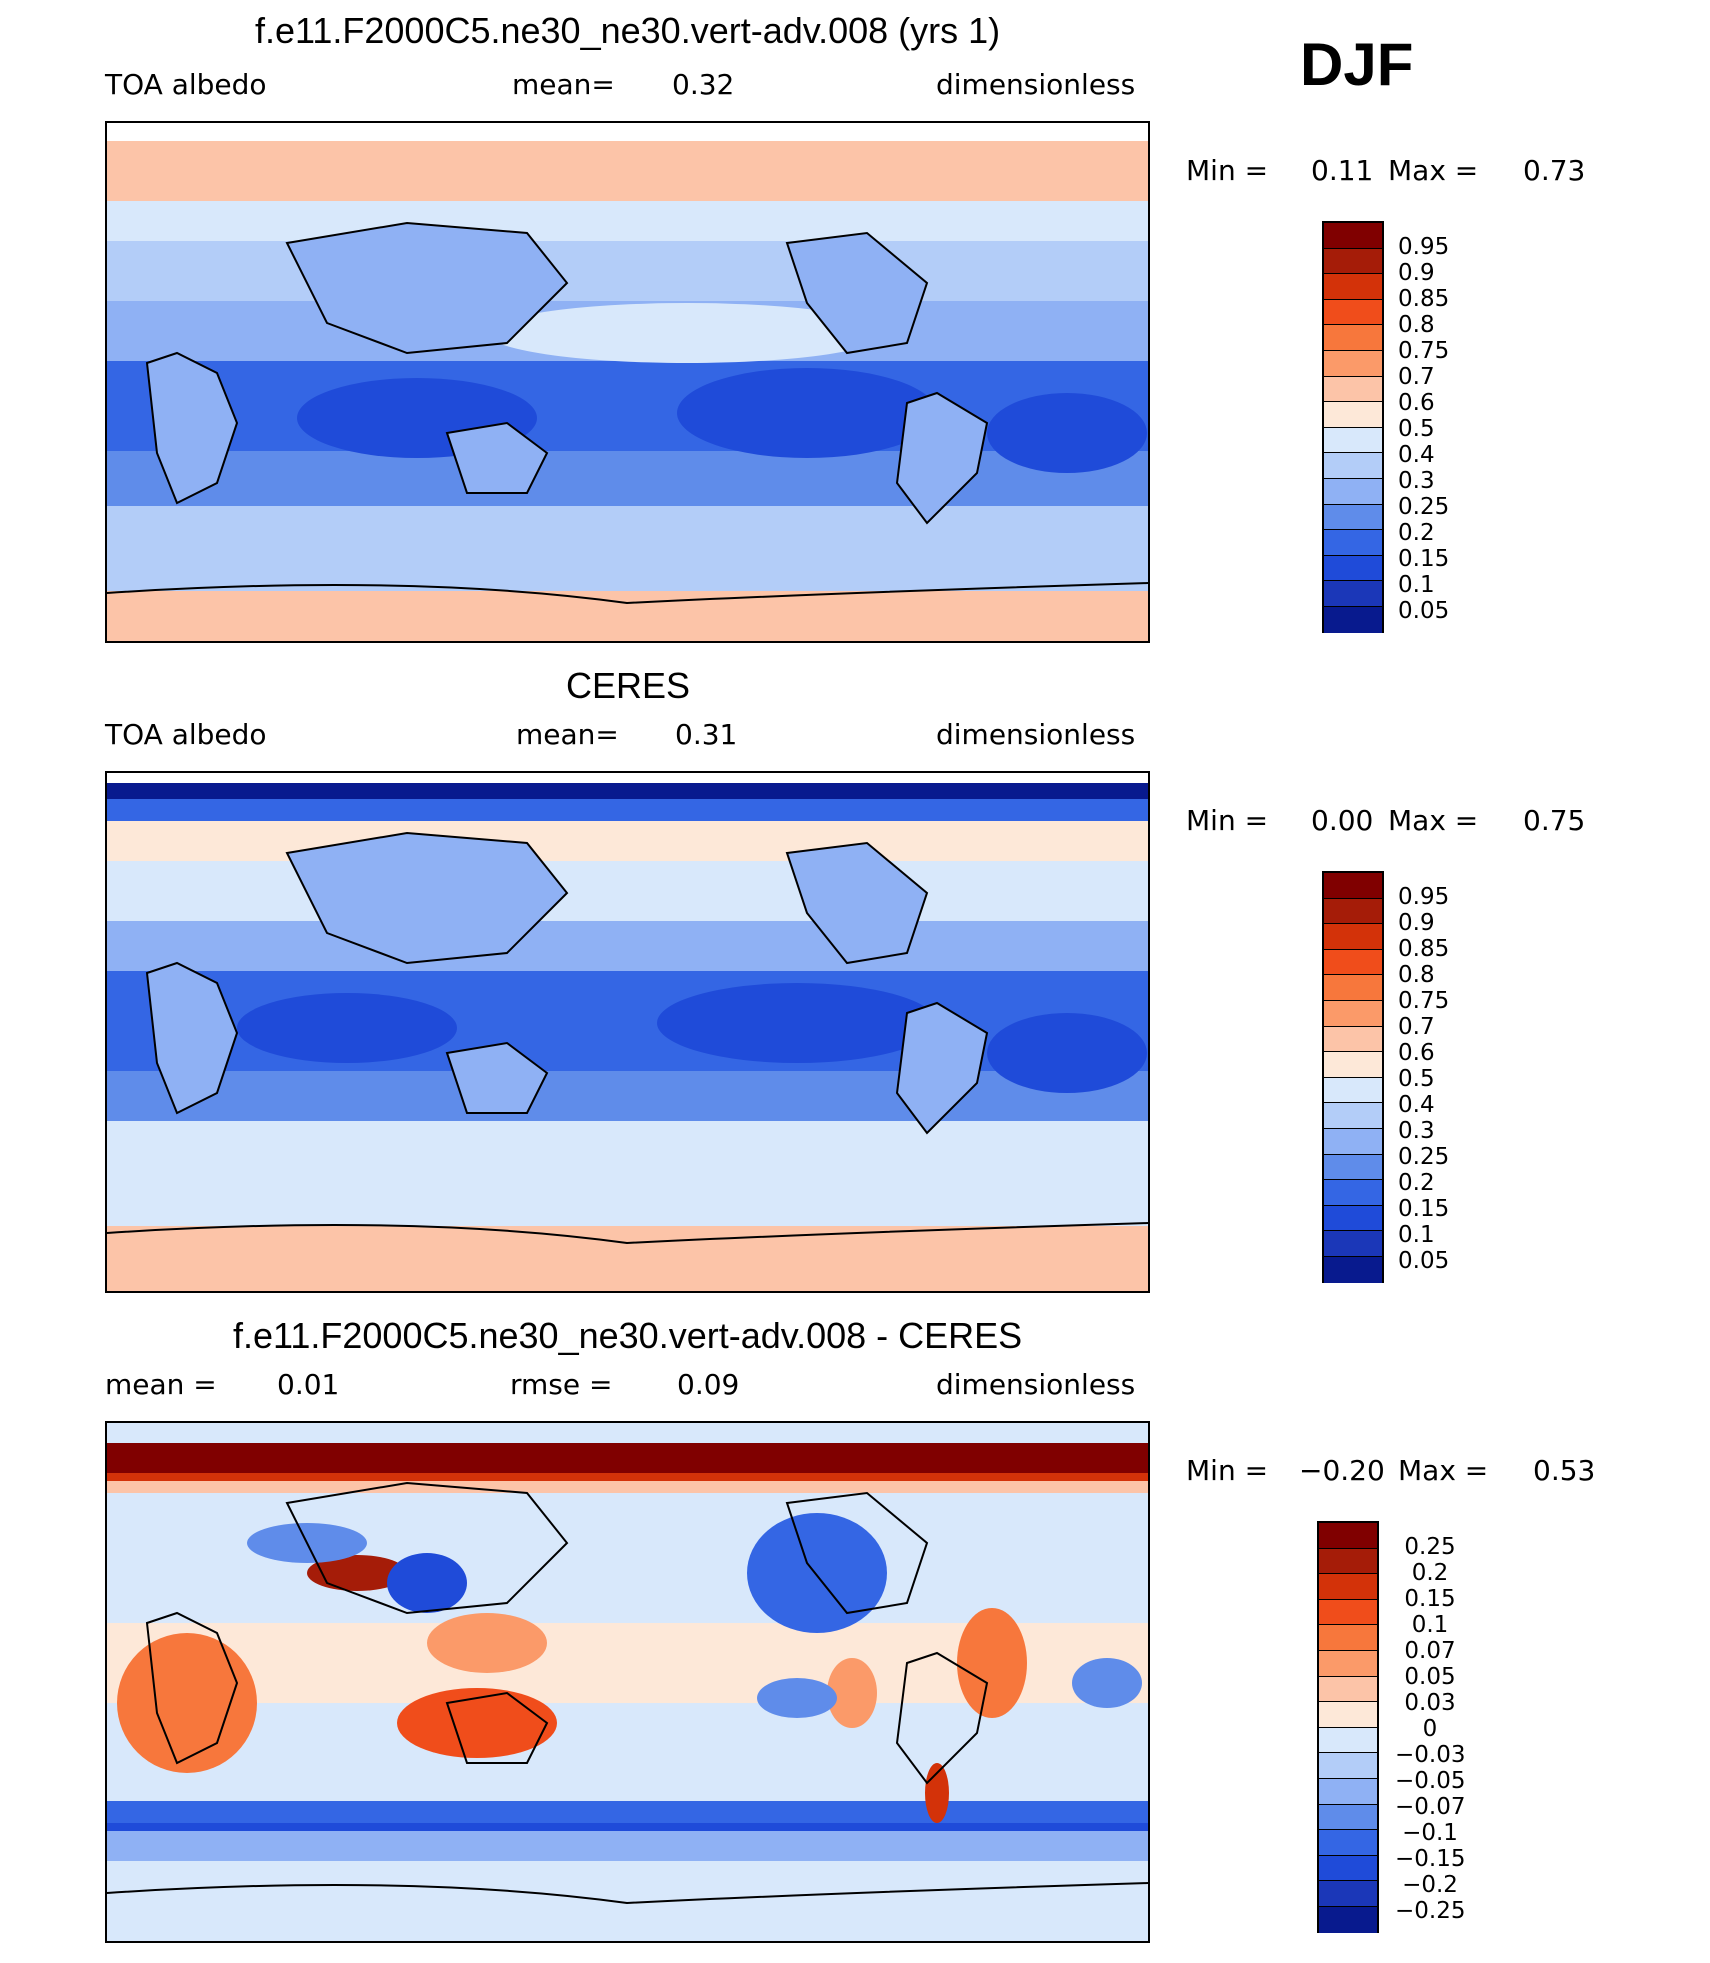 Image resolution: width=1710 pixels, height=1963 pixels. What do you see at coordinates (1430, 1859) in the screenshot?
I see `colorbar-tick-label: −0.15` at bounding box center [1430, 1859].